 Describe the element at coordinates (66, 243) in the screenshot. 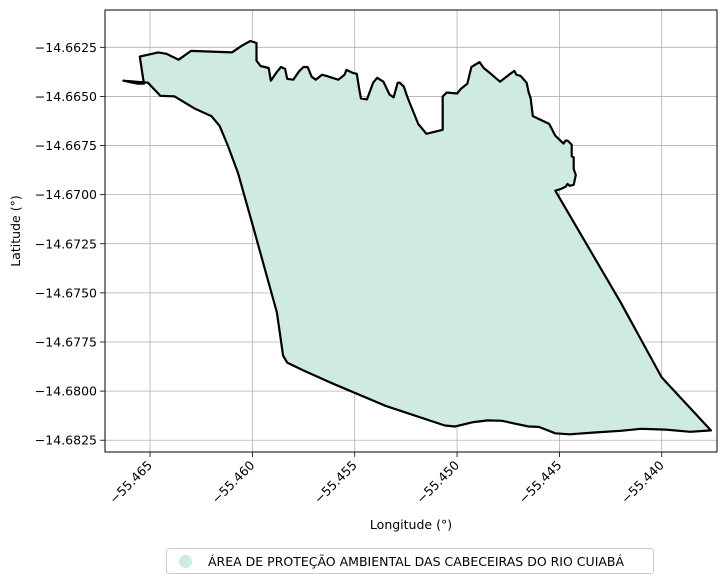

I see `y-tick-label: −14.6725` at that location.